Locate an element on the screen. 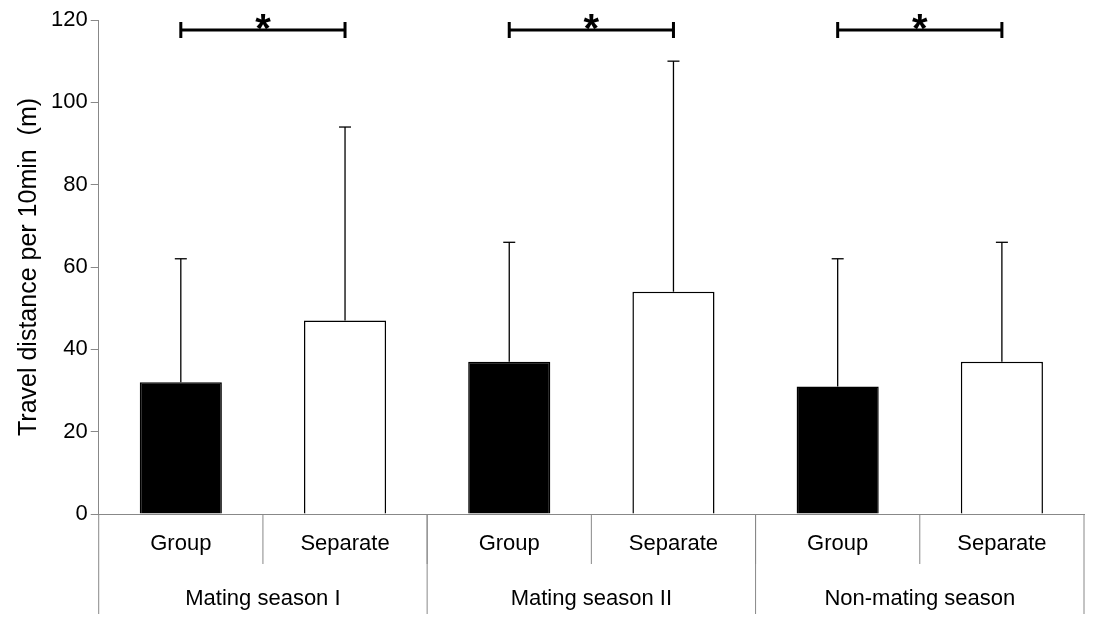 This screenshot has height=624, width=1096. y-tick-label: 120 is located at coordinates (69, 19).